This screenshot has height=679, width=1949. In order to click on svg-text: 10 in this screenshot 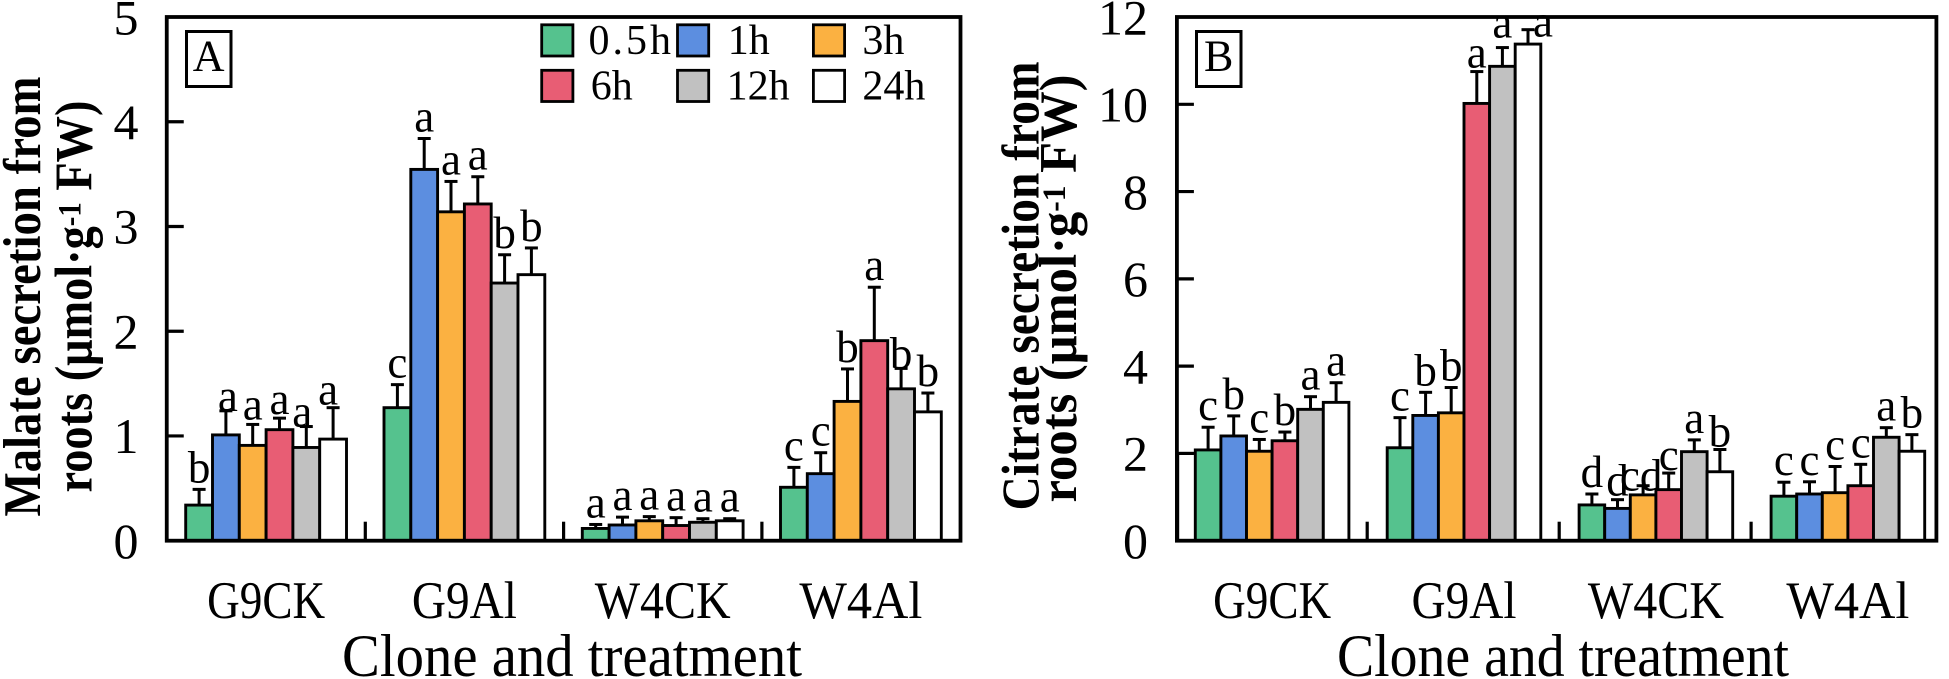, I will do `click(1123, 105)`.